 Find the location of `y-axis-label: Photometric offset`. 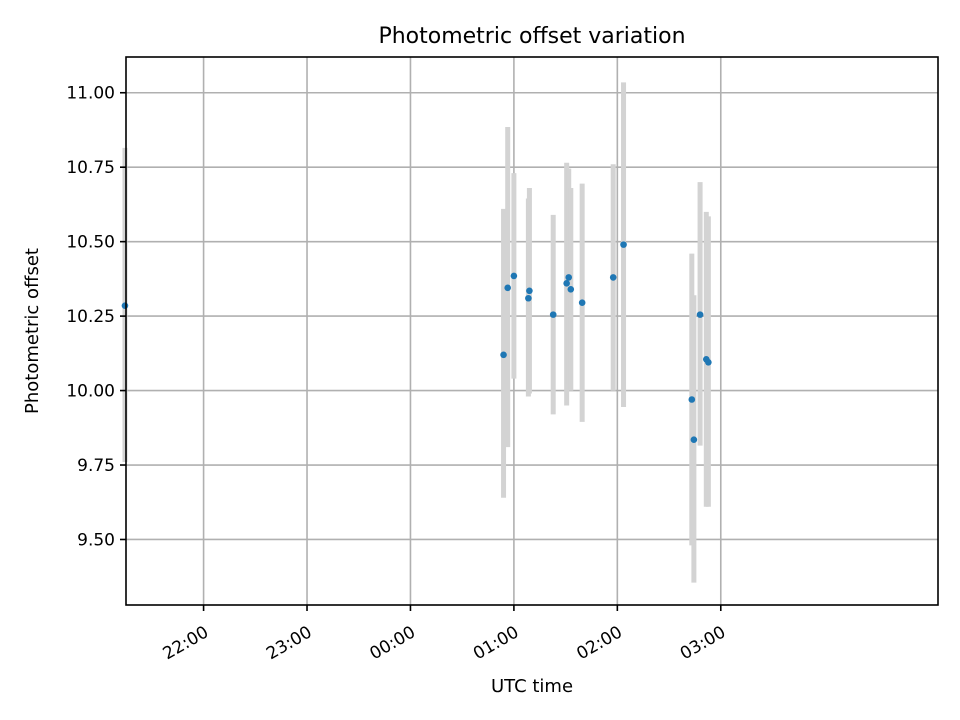

y-axis-label: Photometric offset is located at coordinates (32, 331).